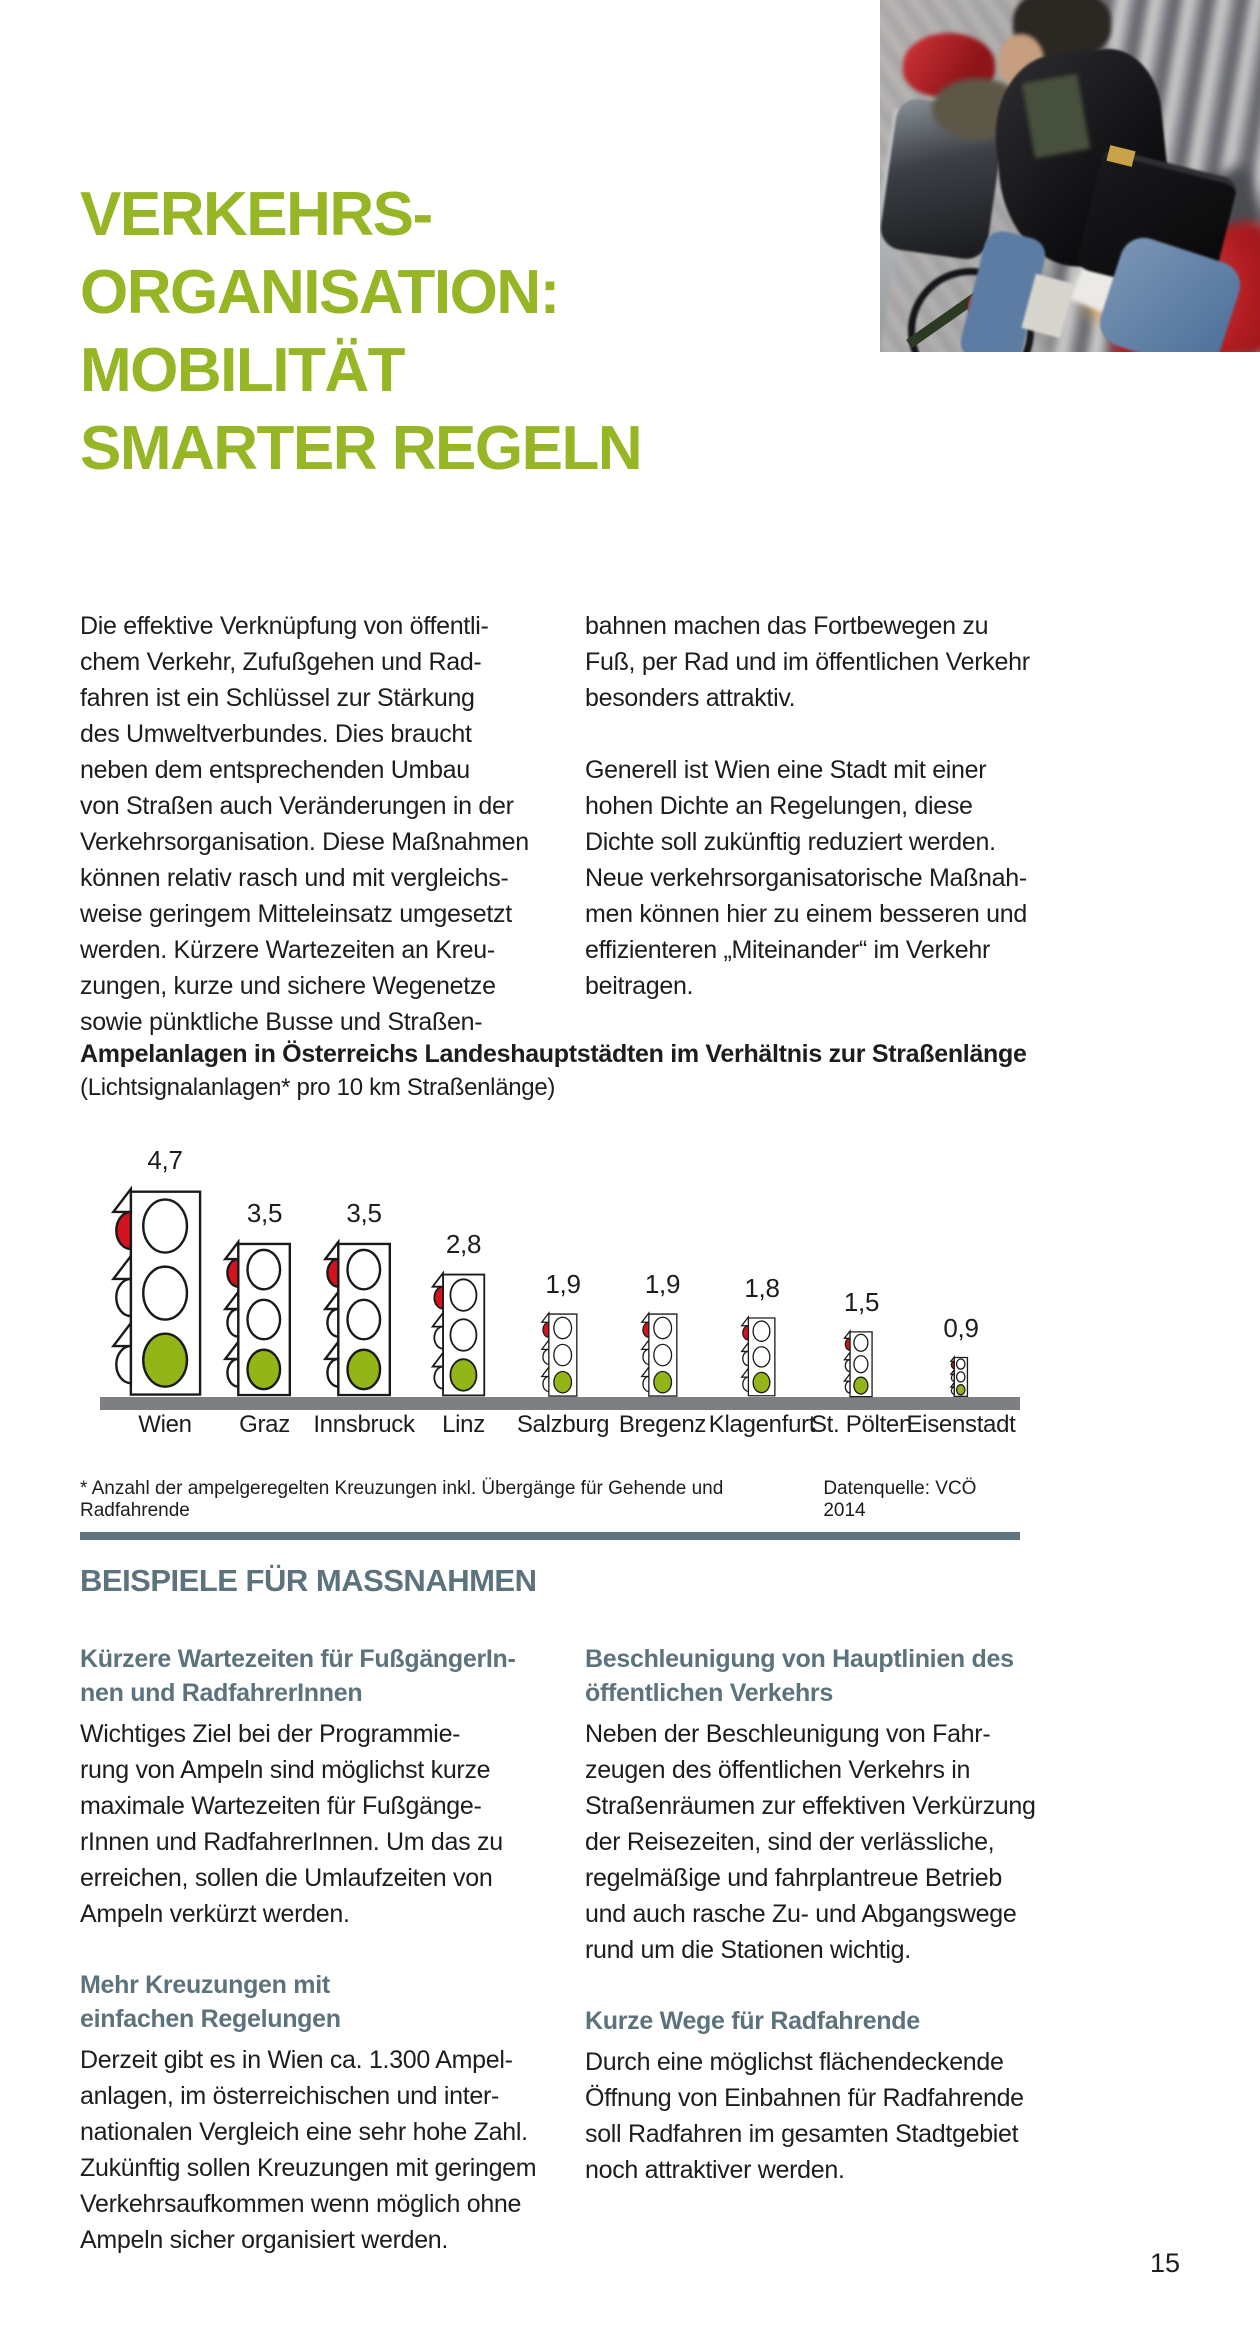 The width and height of the screenshot is (1260, 2339). I want to click on page-number: 15, so click(1164, 2263).